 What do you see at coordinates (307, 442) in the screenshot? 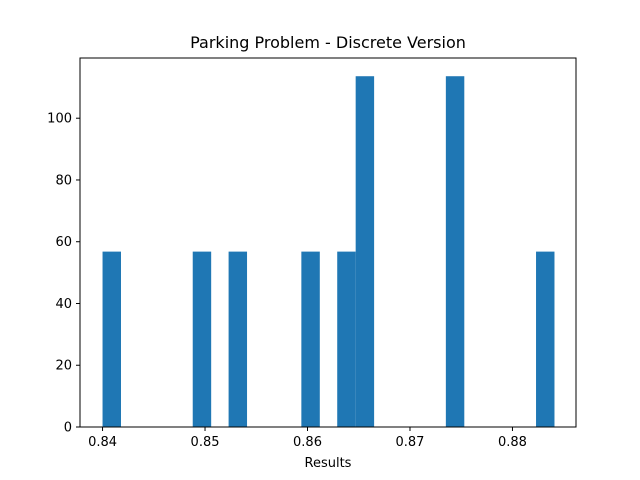
I see `x-tick-label: 0.86` at bounding box center [307, 442].